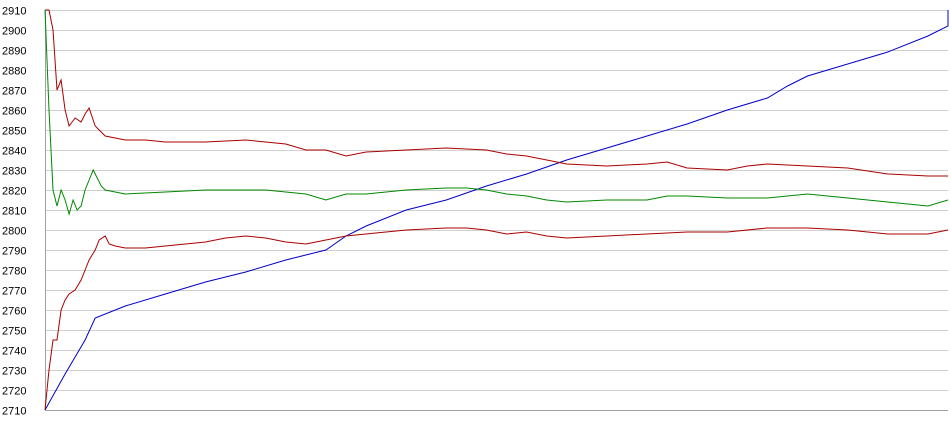 This screenshot has height=435, width=950. I want to click on y-tick-label: 2770, so click(14, 292).